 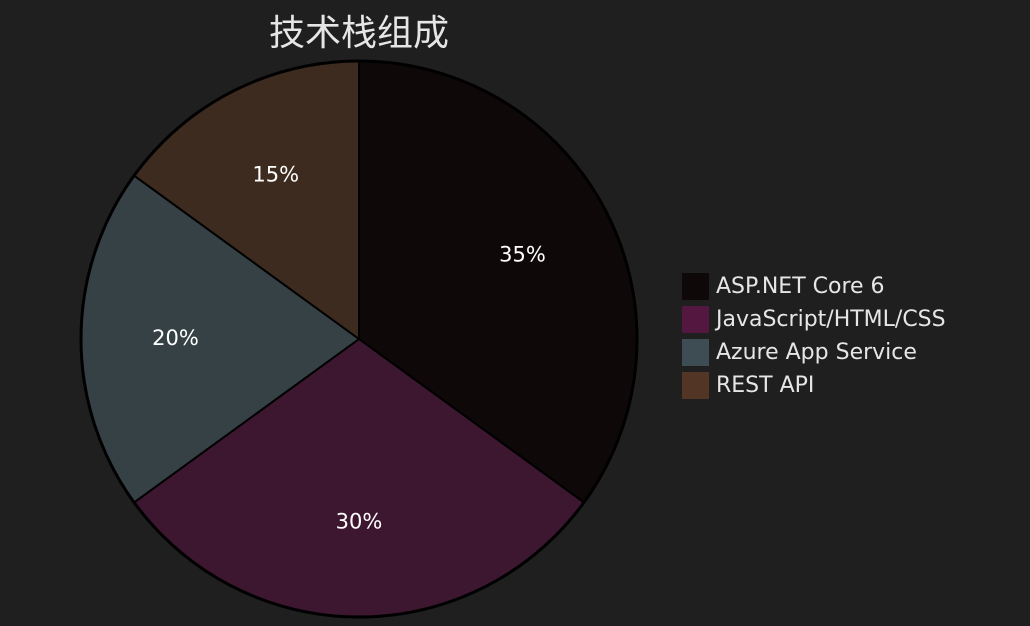 I want to click on slice-value-label: 15%, so click(x=275, y=175).